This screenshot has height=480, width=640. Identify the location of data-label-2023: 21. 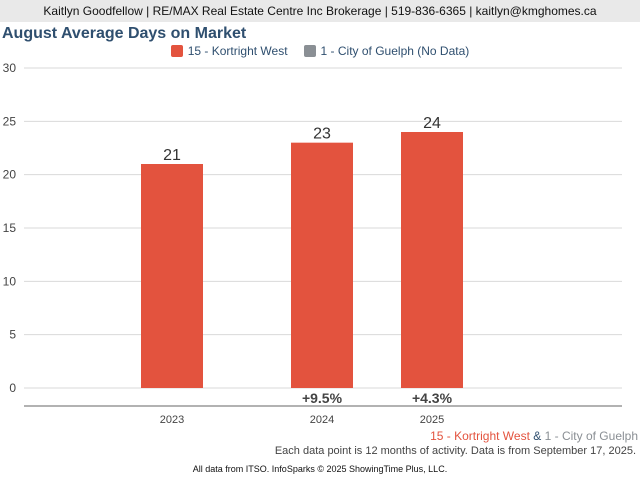
(172, 155).